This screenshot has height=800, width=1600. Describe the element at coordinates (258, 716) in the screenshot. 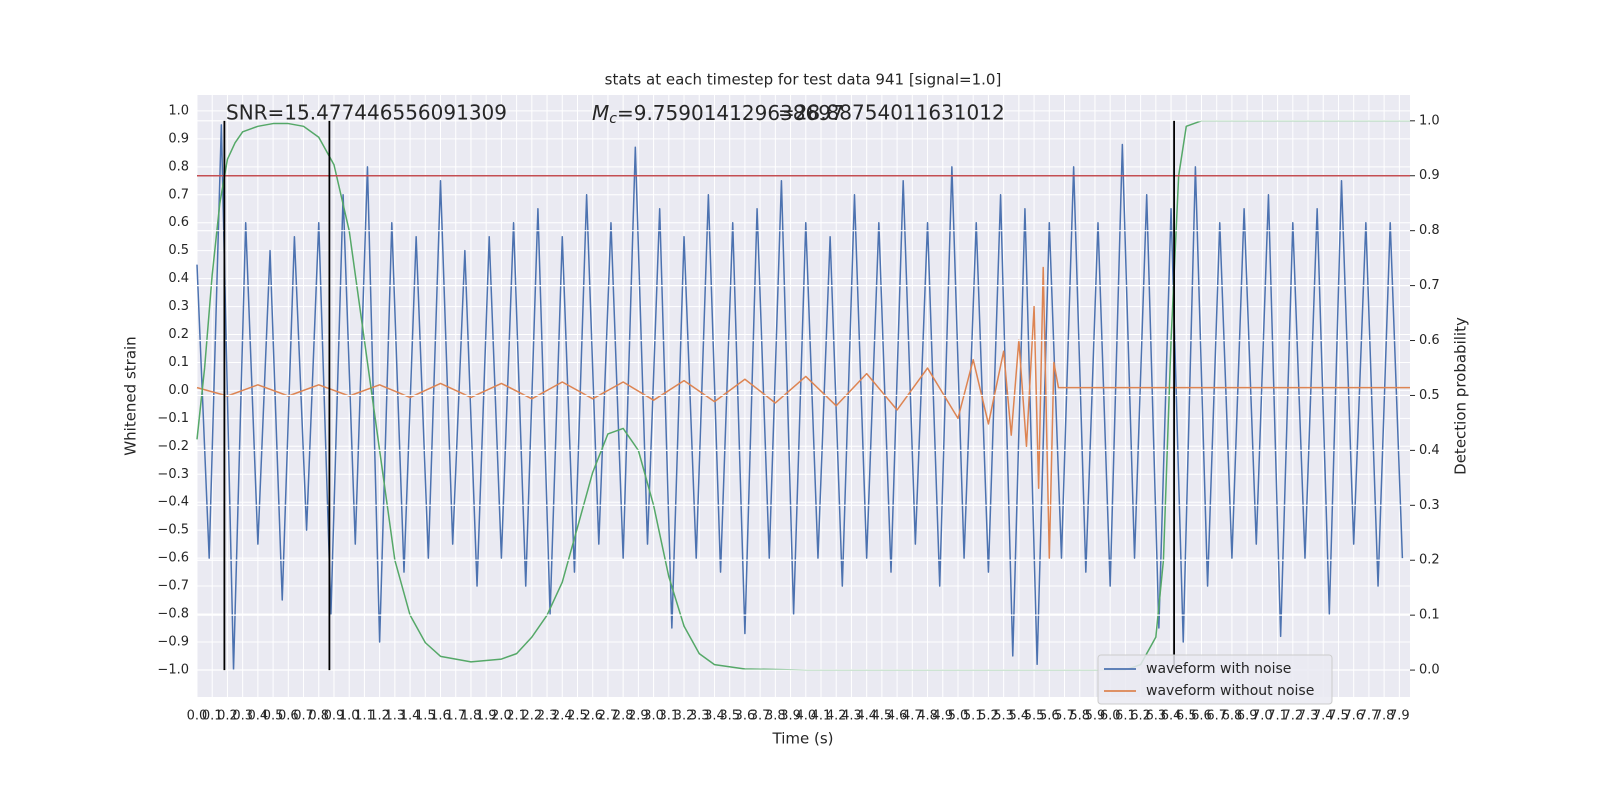

I see `x-tick-label: 0.4` at that location.